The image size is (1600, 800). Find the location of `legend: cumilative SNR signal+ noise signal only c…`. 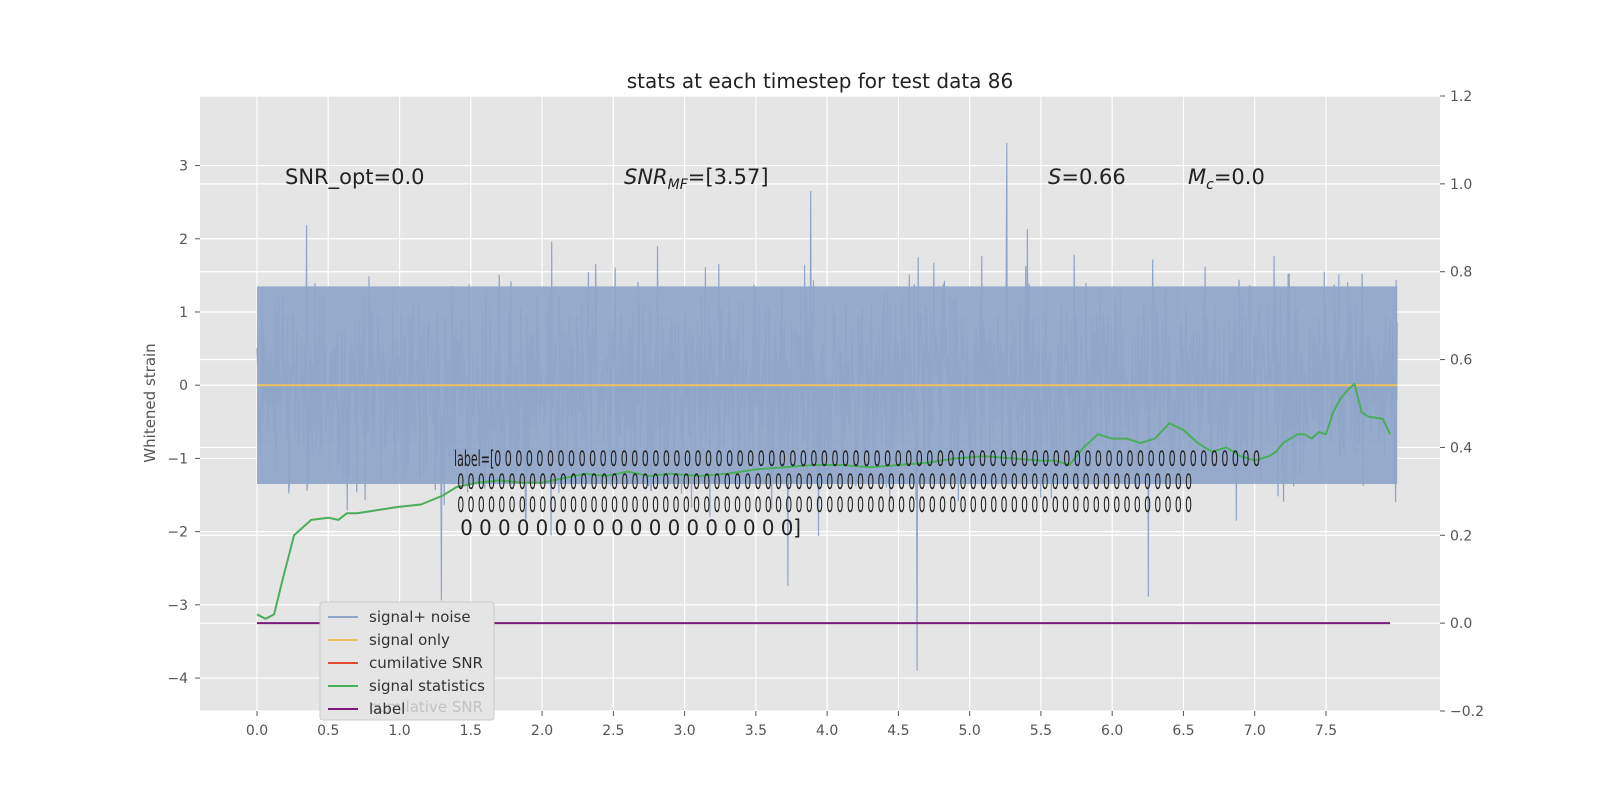

legend: cumilative SNR signal+ noise signal only c… is located at coordinates (407, 661).